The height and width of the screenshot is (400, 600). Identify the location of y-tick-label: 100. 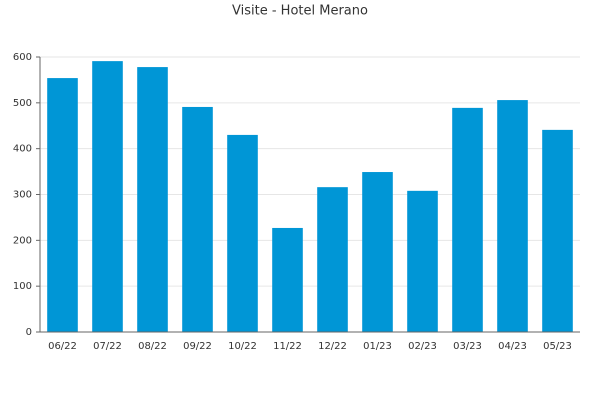
(22, 286).